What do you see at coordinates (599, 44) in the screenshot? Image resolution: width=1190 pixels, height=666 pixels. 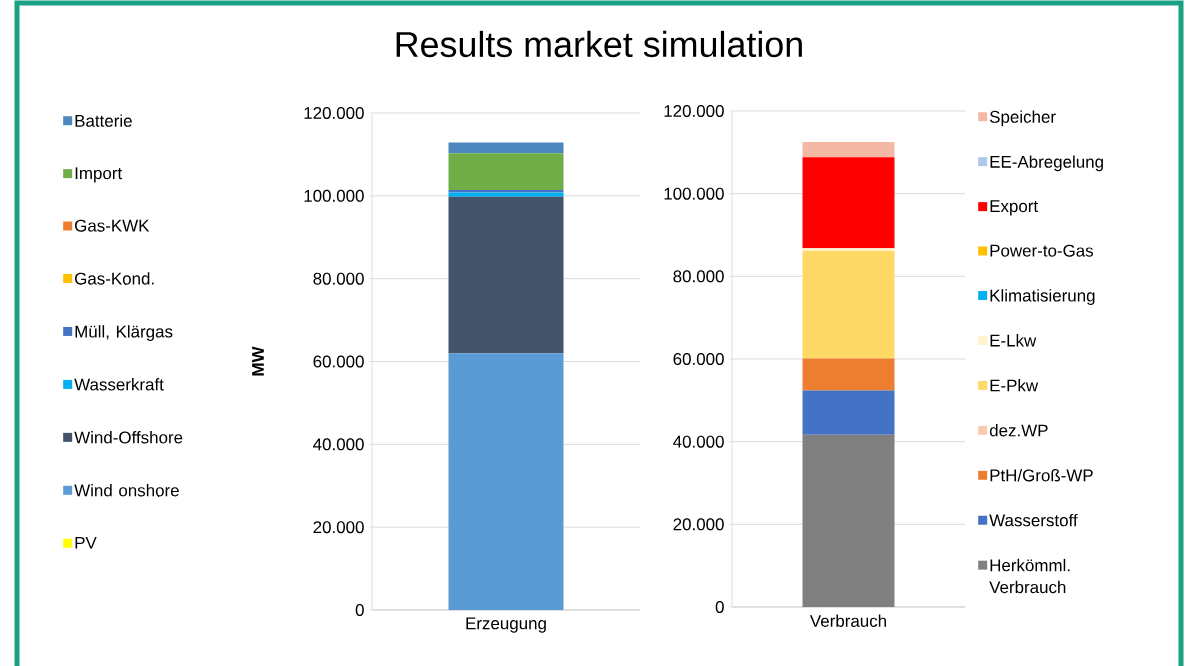 I see `chart-title: Results market simulation` at bounding box center [599, 44].